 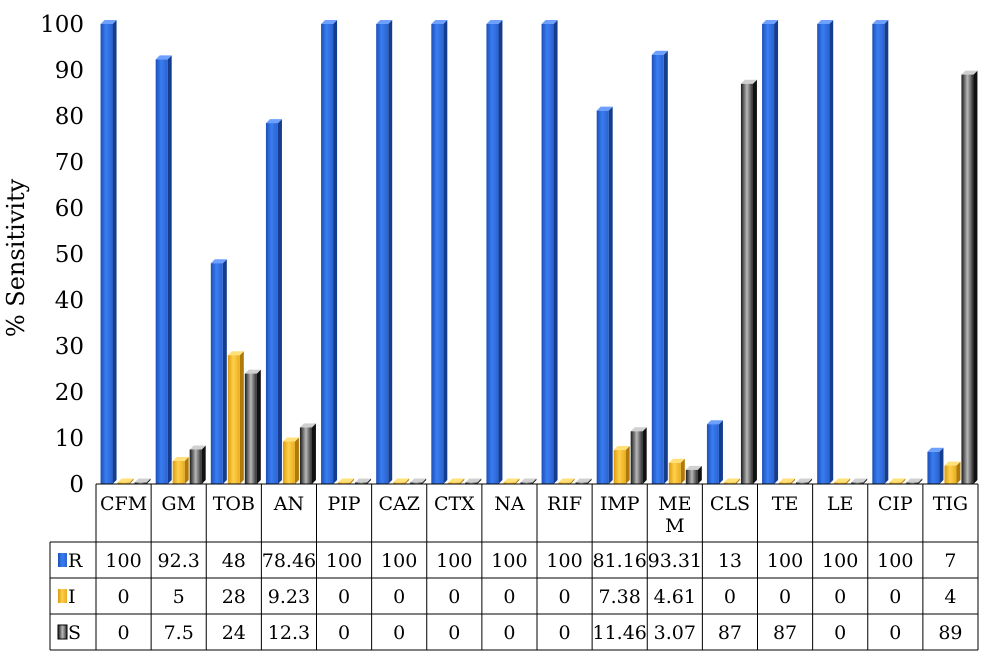 I want to click on x-tick-label: CFM, so click(x=123, y=504).